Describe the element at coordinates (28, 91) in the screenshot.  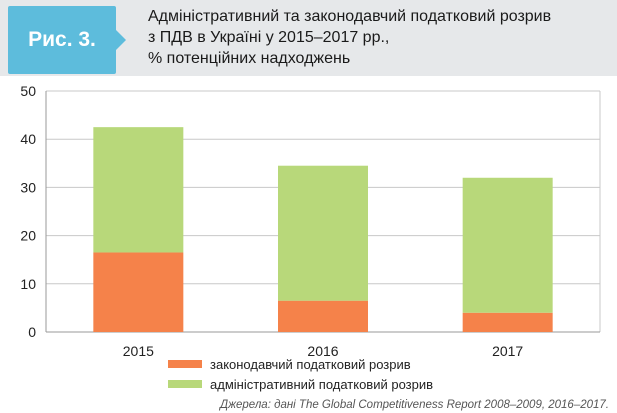
I see `y-tick-label: 50` at that location.